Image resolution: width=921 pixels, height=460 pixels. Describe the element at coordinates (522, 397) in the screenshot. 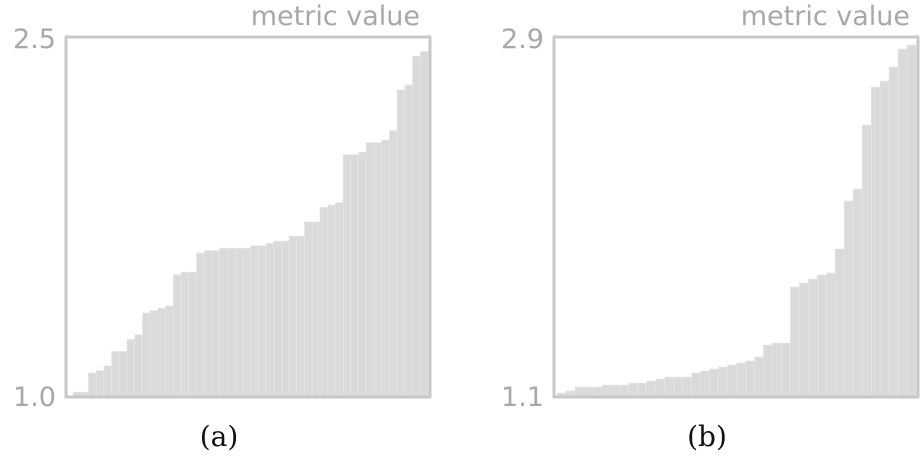

I see `y-tick-bottom-b: 1.1` at that location.